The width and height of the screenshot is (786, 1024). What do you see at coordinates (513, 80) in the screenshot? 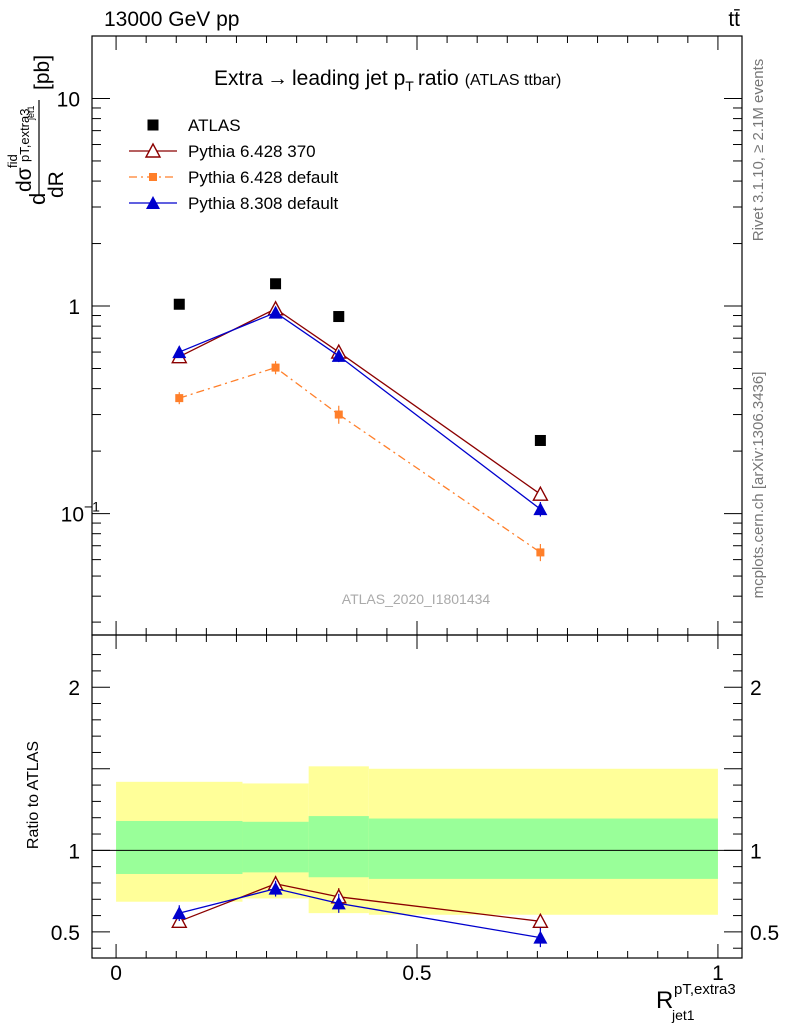
I see `title-subtitle: (ATLAS ttbar)` at bounding box center [513, 80].